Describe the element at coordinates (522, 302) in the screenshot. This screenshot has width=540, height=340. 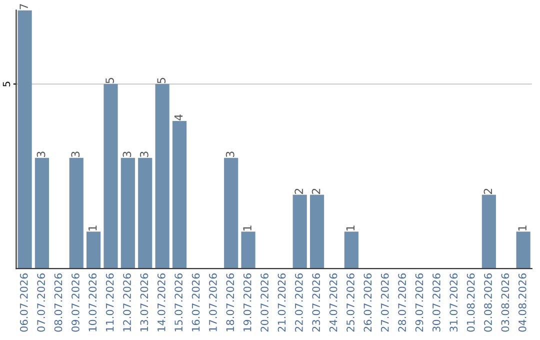
I see `x-tick-label: 04.08.2026` at that location.